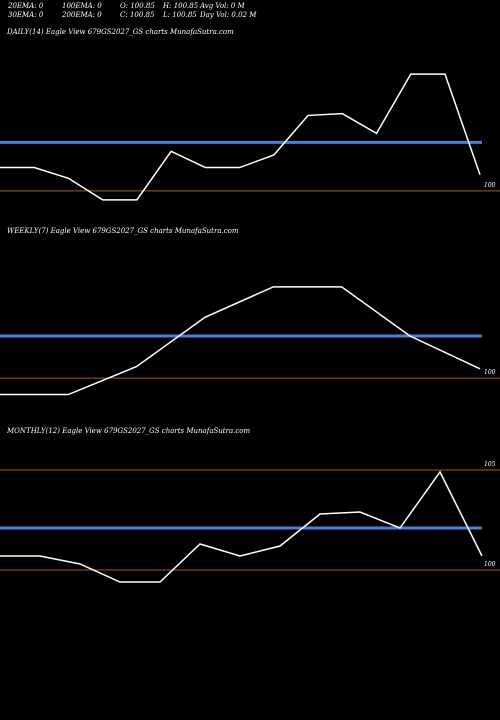 The width and height of the screenshot is (500, 720). I want to click on low-label: L: 100.85, so click(180, 15).